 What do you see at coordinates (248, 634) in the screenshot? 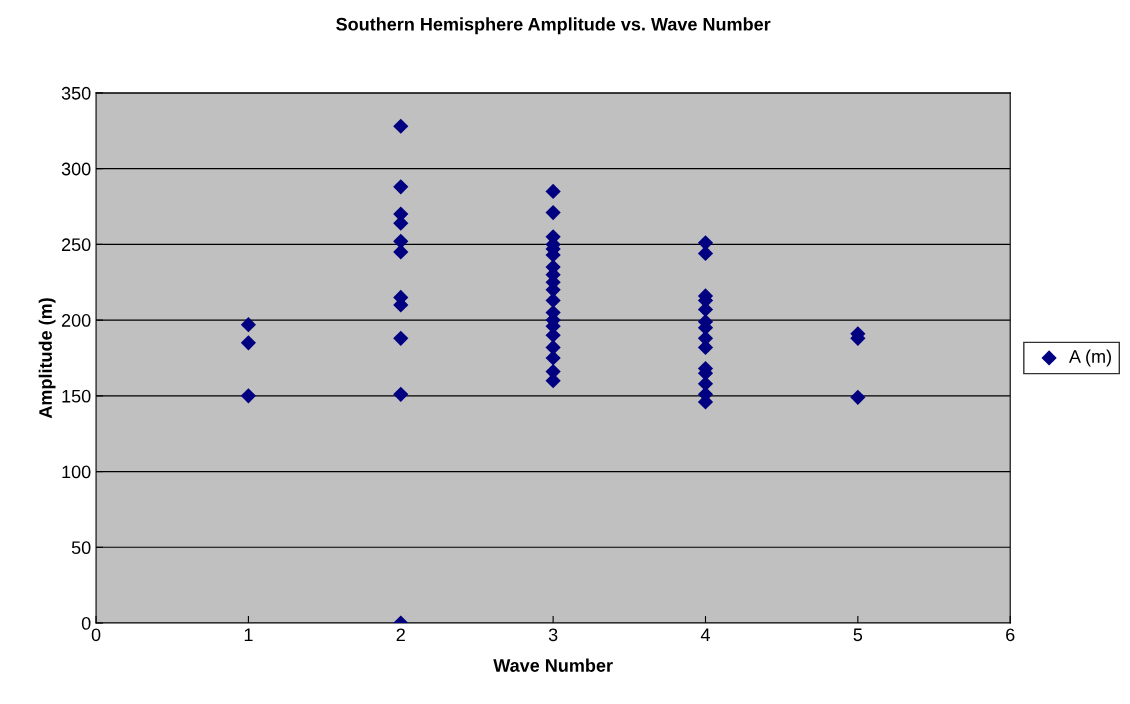
I see `x-tick-label: 1` at bounding box center [248, 634].